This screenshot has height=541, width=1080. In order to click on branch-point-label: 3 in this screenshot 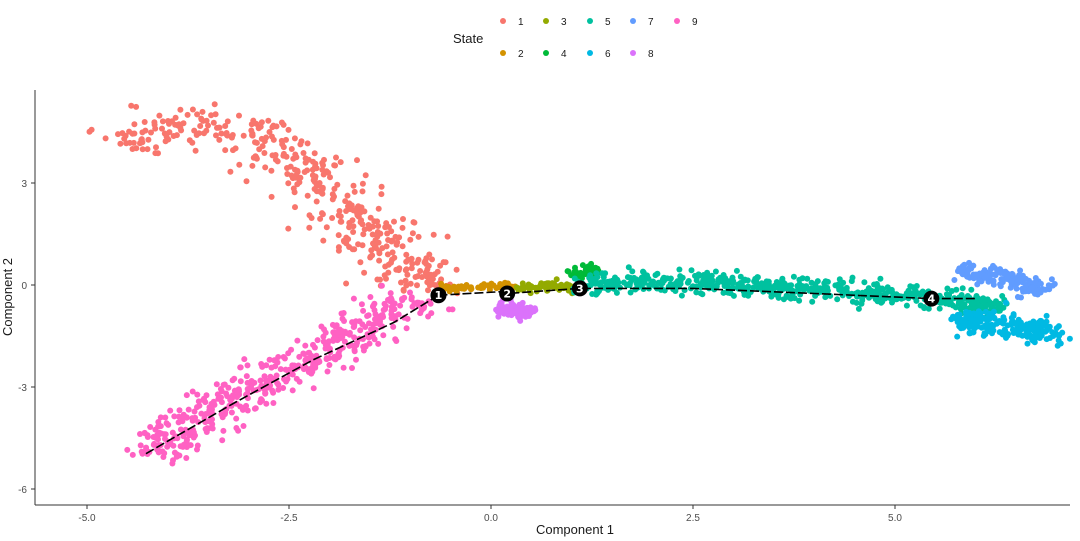, I will do `click(580, 288)`.